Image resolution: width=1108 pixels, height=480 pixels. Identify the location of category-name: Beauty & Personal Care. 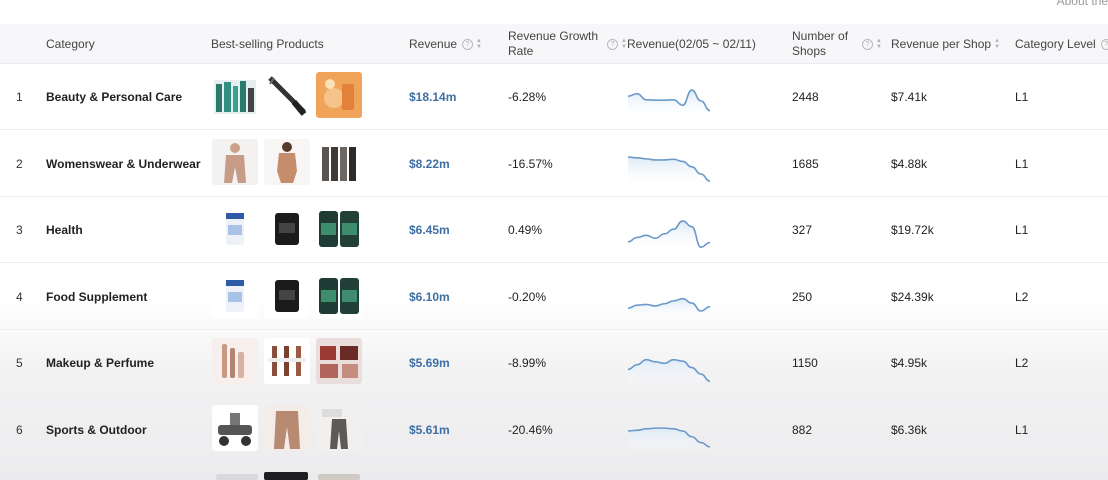
(114, 97).